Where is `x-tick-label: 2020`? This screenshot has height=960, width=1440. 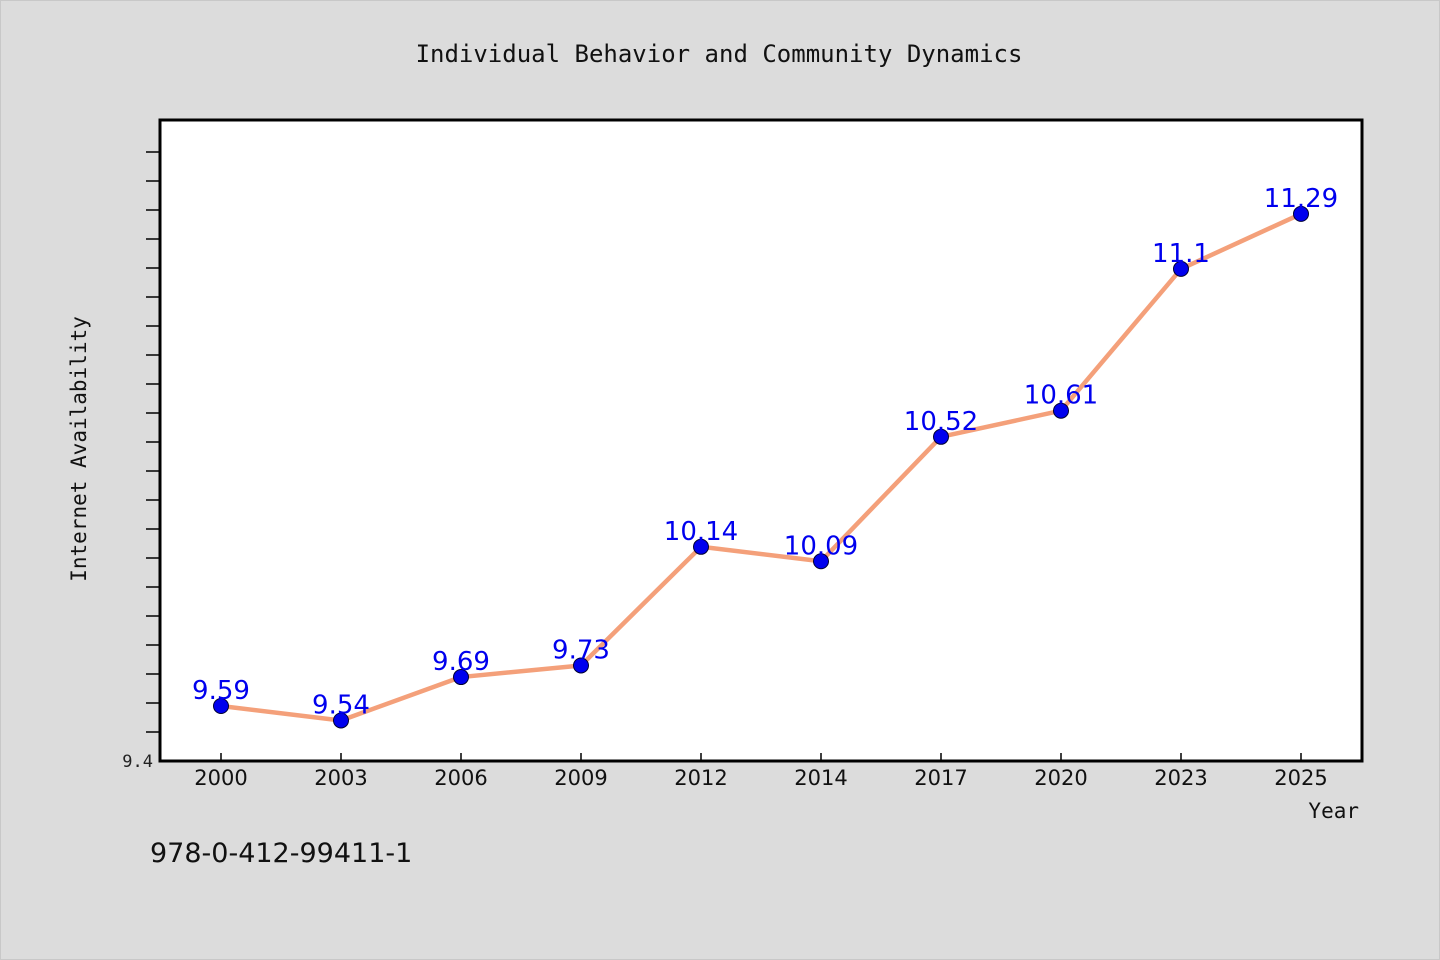
x-tick-label: 2020 is located at coordinates (1060, 778).